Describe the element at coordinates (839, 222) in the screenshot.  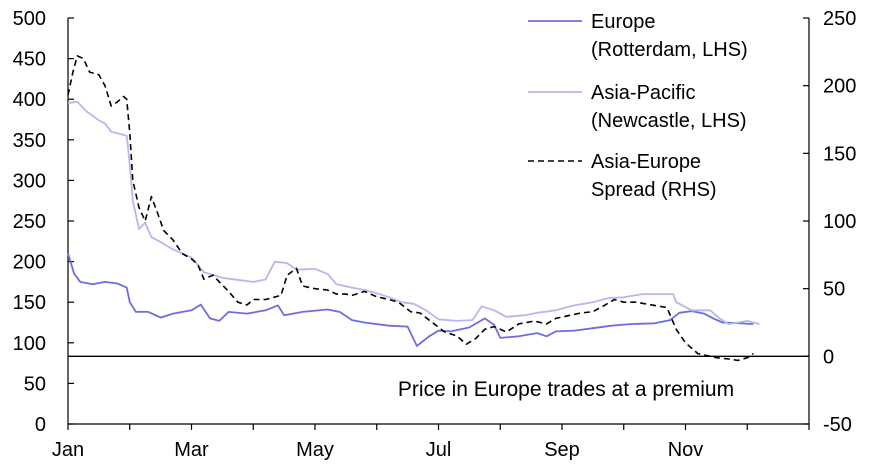
I see `right-tick-label: 100` at that location.